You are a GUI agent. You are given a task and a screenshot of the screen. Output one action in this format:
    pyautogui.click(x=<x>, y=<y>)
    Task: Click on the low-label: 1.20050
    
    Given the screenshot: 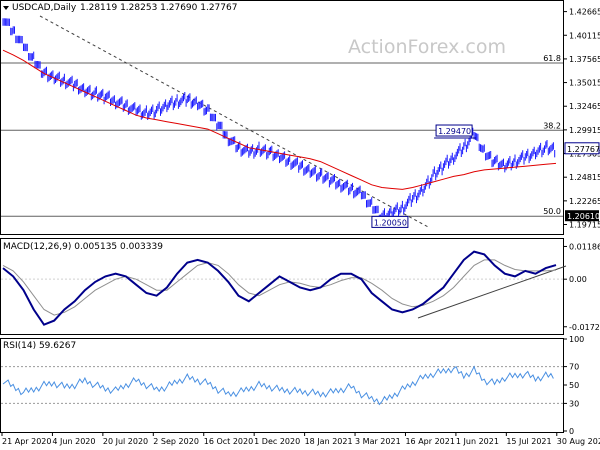 What is the action you would take?
    pyautogui.click(x=390, y=222)
    